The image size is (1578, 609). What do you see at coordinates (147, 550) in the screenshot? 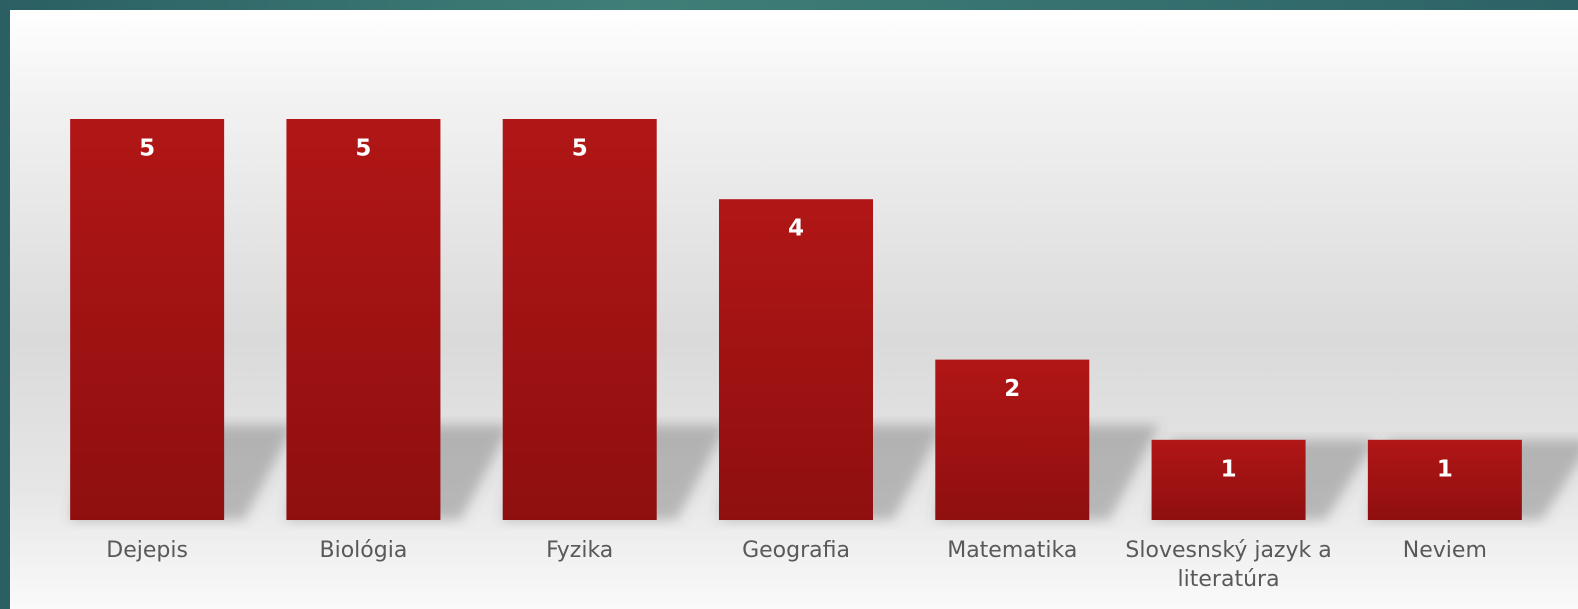
I see `x-tick-label: Dejepis` at bounding box center [147, 550].